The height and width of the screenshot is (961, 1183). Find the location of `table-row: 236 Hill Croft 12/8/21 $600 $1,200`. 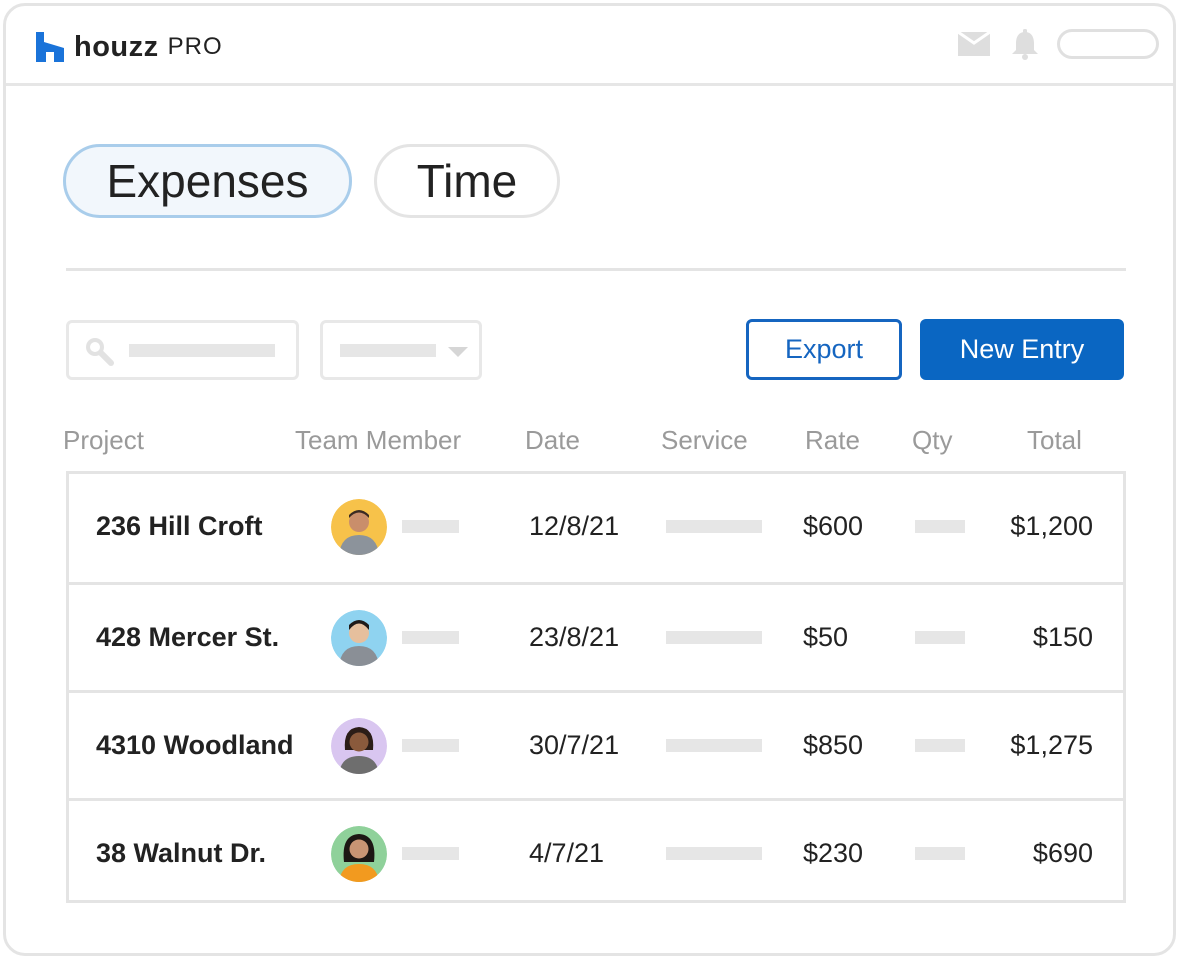

table-row: 236 Hill Croft 12/8/21 $600 $1,200 is located at coordinates (596, 528).